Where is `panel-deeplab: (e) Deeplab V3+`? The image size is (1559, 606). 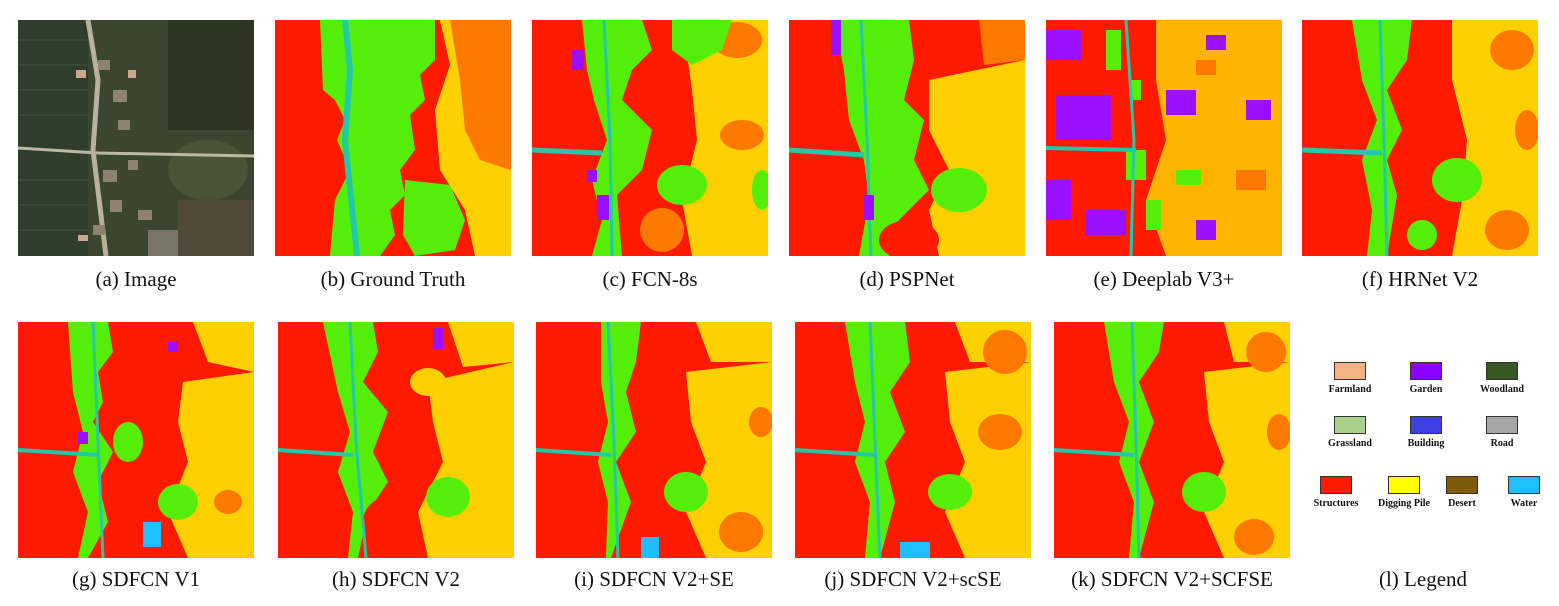
panel-deeplab: (e) Deeplab V3+ is located at coordinates (1164, 155).